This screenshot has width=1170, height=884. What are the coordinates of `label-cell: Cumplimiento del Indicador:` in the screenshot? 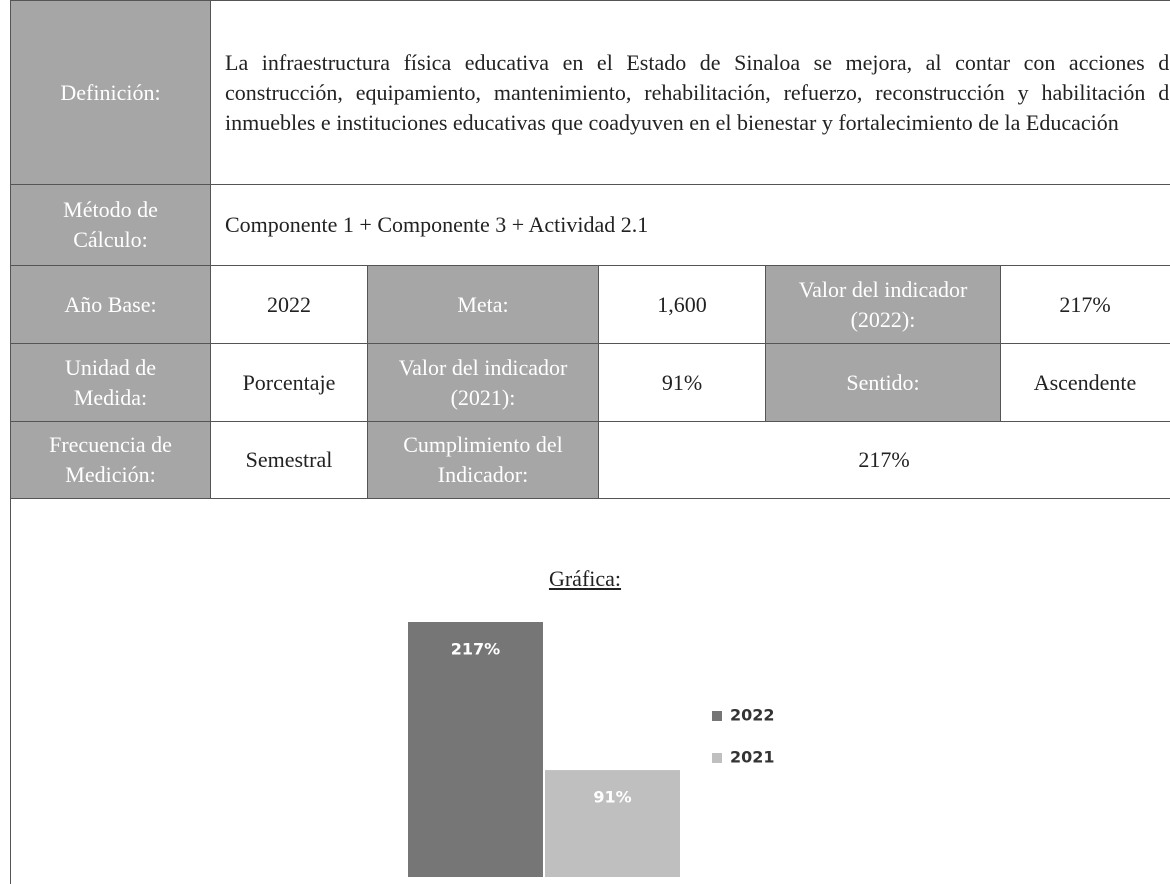 It's located at (483, 460).